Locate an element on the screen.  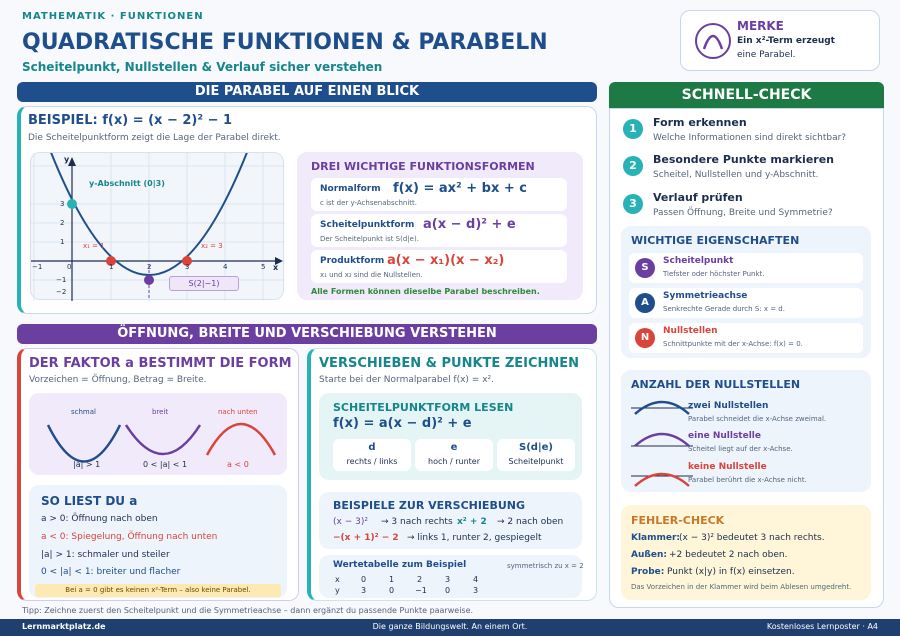
merke-text-1: Ein x²-Term erzeugt is located at coordinates (786, 41).